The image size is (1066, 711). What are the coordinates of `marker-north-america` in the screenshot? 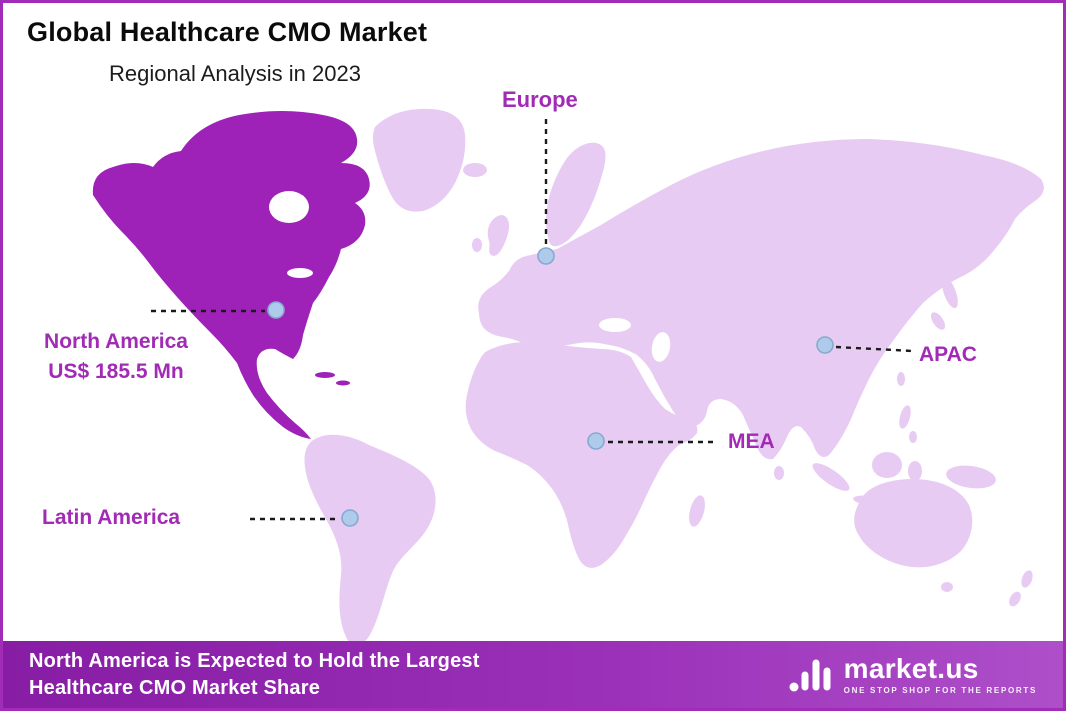 It's located at (276, 310).